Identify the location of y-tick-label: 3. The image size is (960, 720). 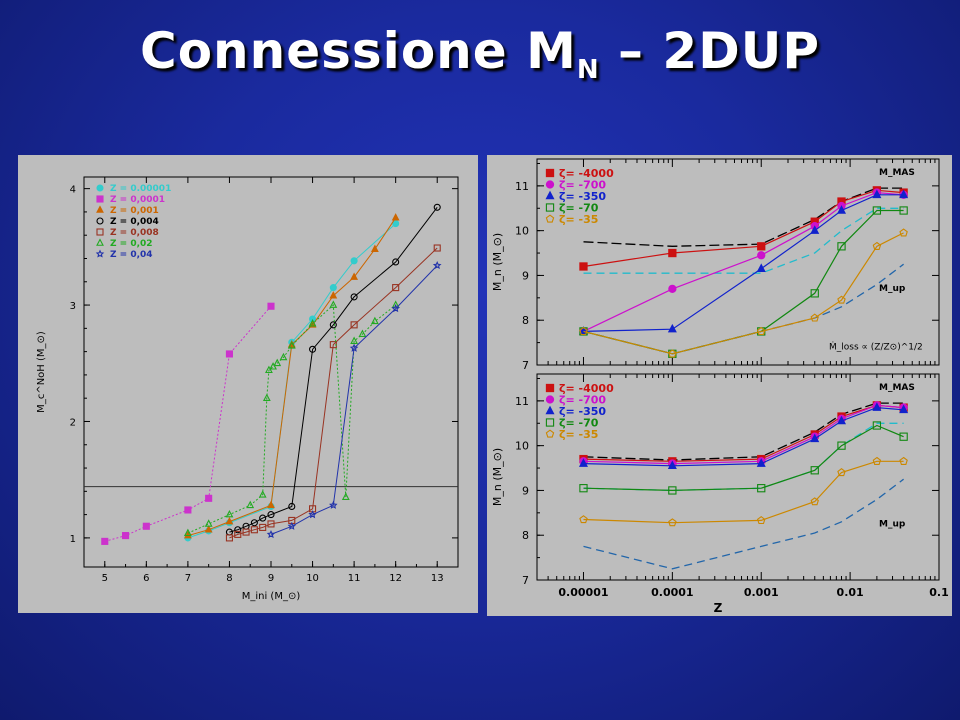
(73, 306).